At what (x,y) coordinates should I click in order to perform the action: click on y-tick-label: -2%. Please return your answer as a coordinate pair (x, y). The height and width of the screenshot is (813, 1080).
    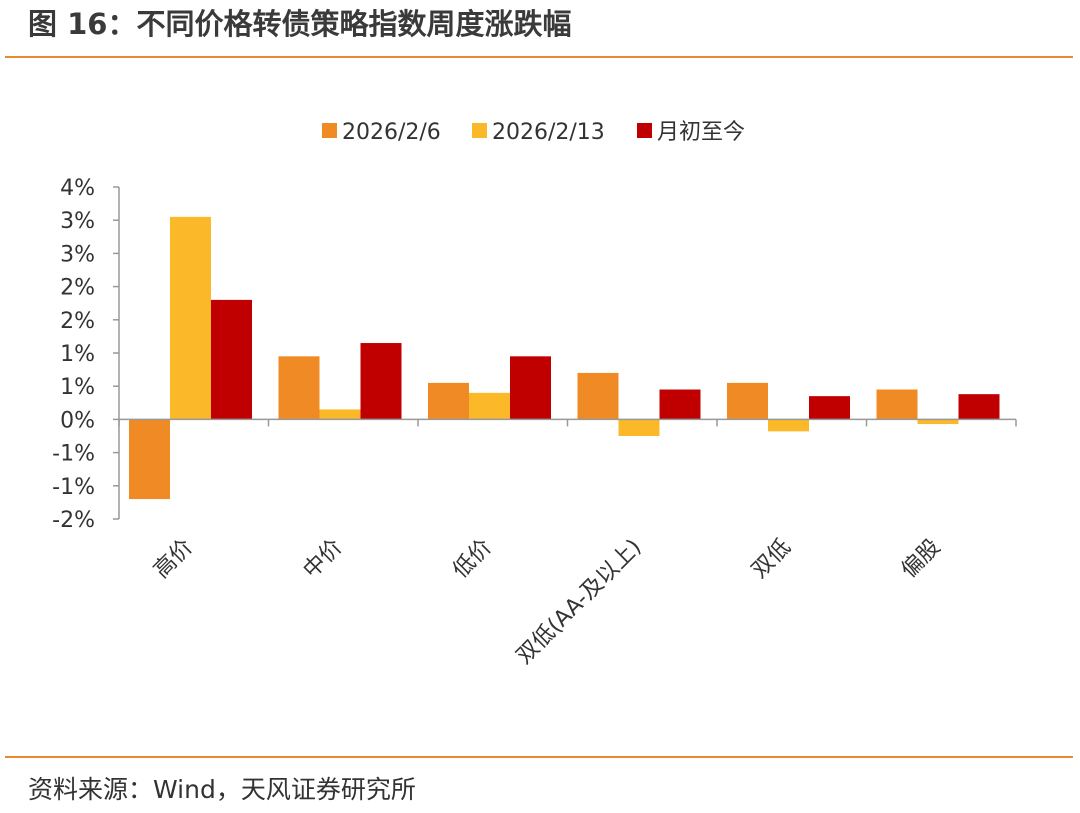
    Looking at the image, I should click on (73, 520).